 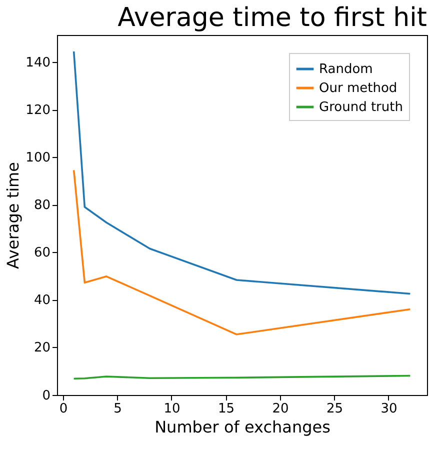 I want to click on y-tick-label: 80, so click(x=42, y=206).